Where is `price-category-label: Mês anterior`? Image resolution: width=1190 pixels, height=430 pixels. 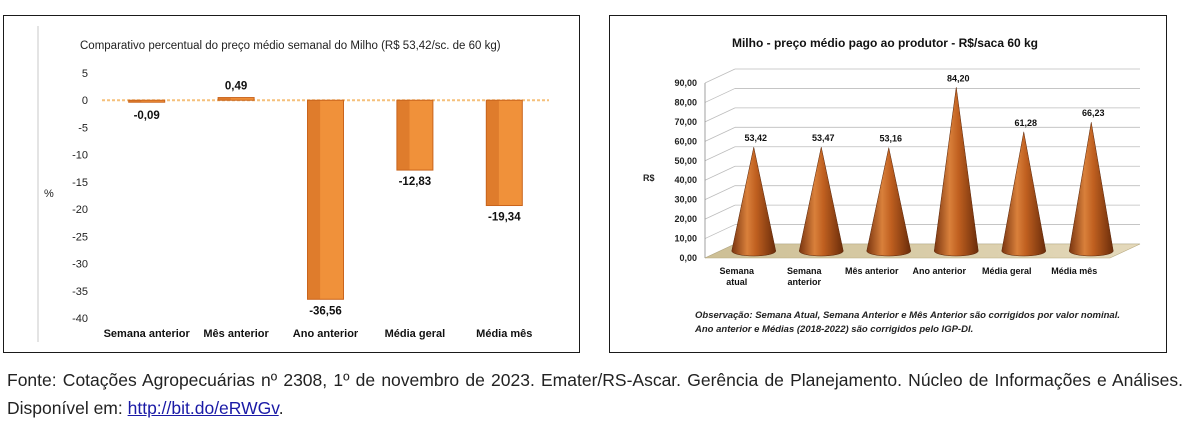
price-category-label: Mês anterior is located at coordinates (872, 271).